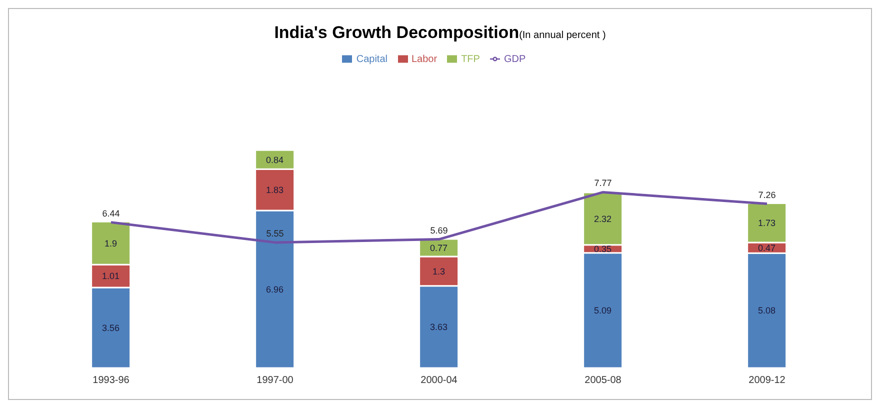 This screenshot has width=880, height=408. What do you see at coordinates (397, 32) in the screenshot?
I see `chart-title: India's Growth Decomposition` at bounding box center [397, 32].